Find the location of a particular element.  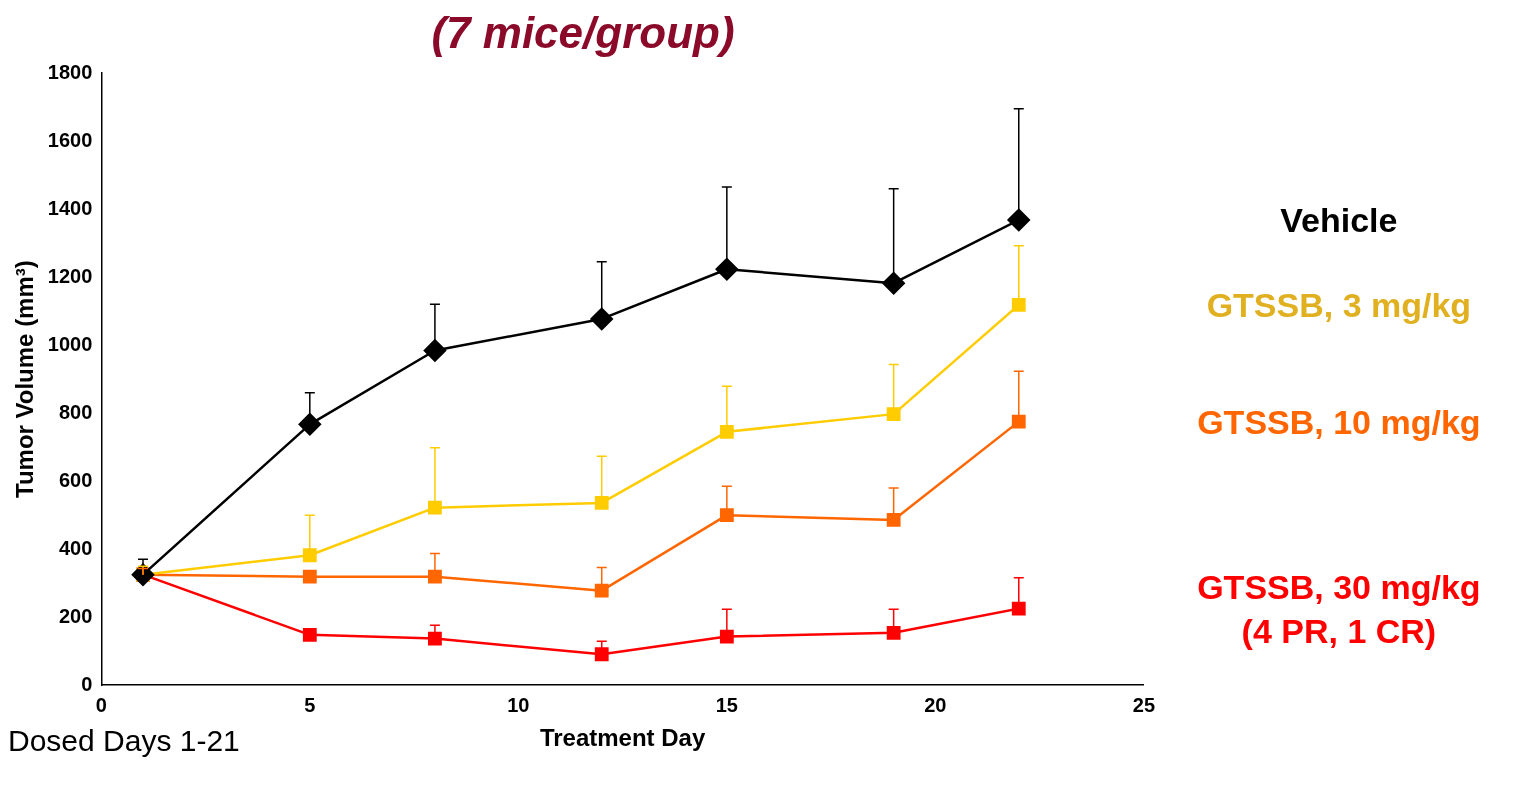

chart-title: (7 mice/group) is located at coordinates (583, 33).